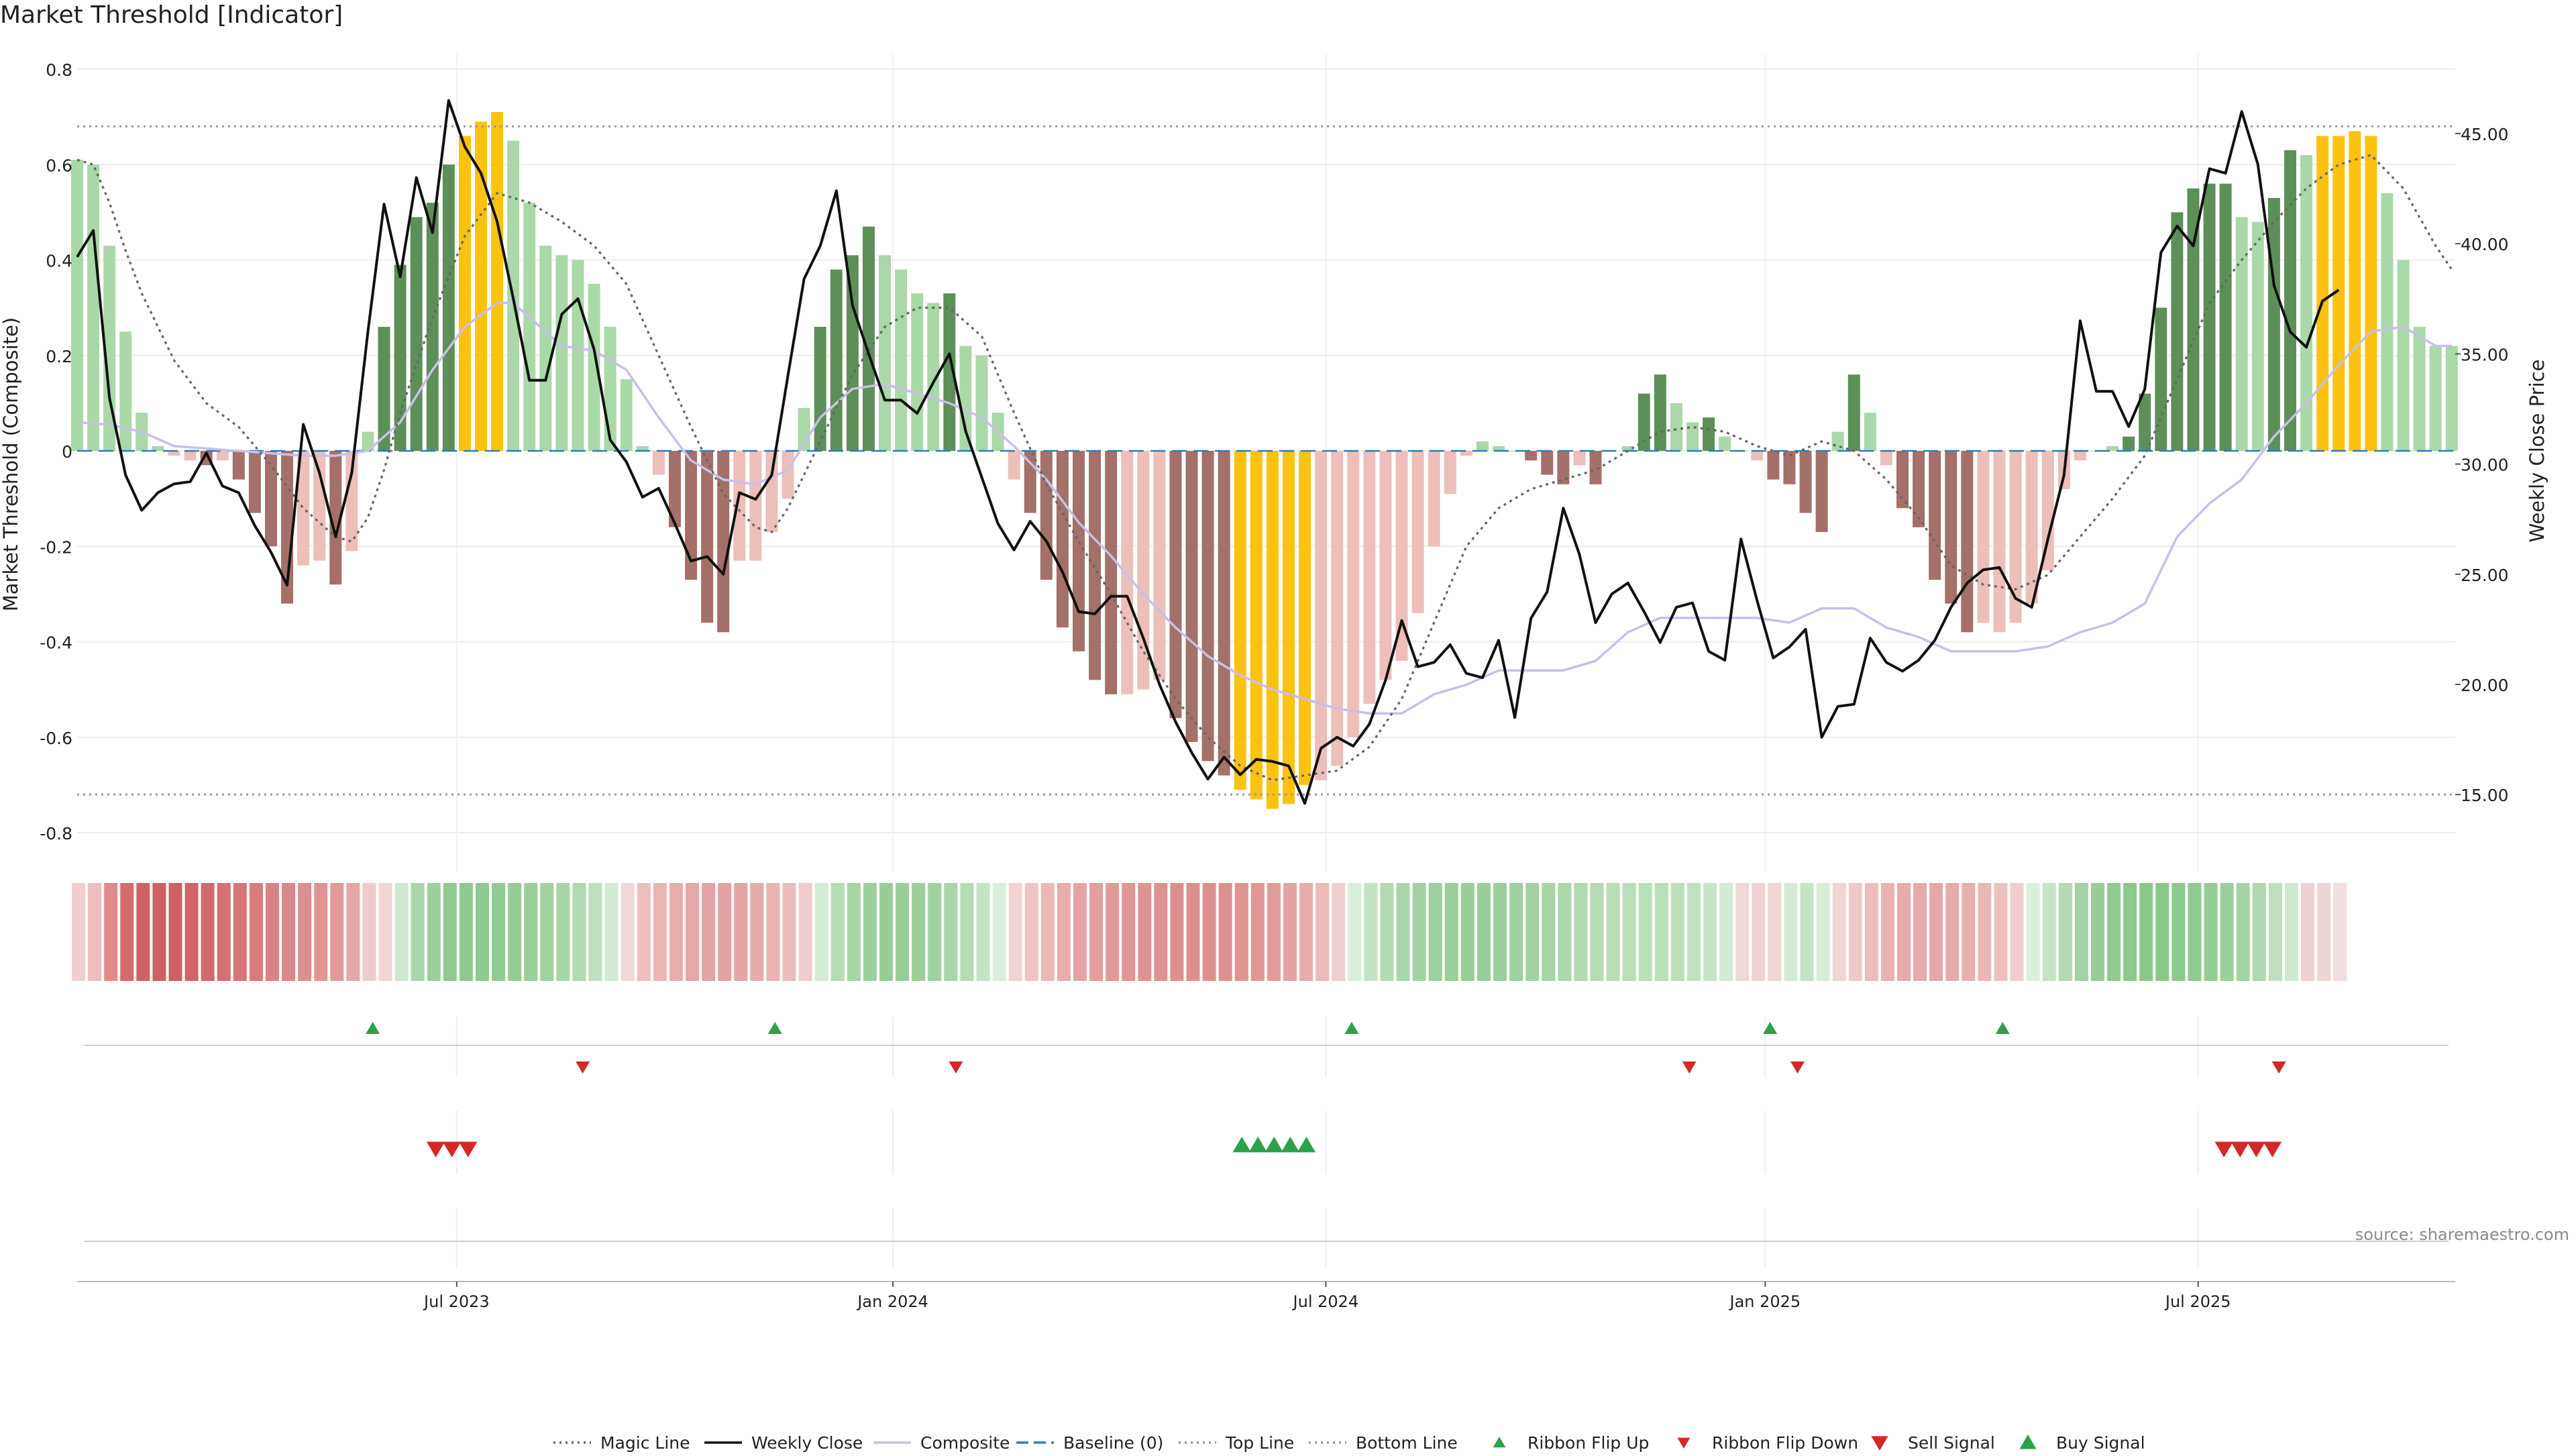  What do you see at coordinates (941, 1442) in the screenshot?
I see `legend-item: Composite` at bounding box center [941, 1442].